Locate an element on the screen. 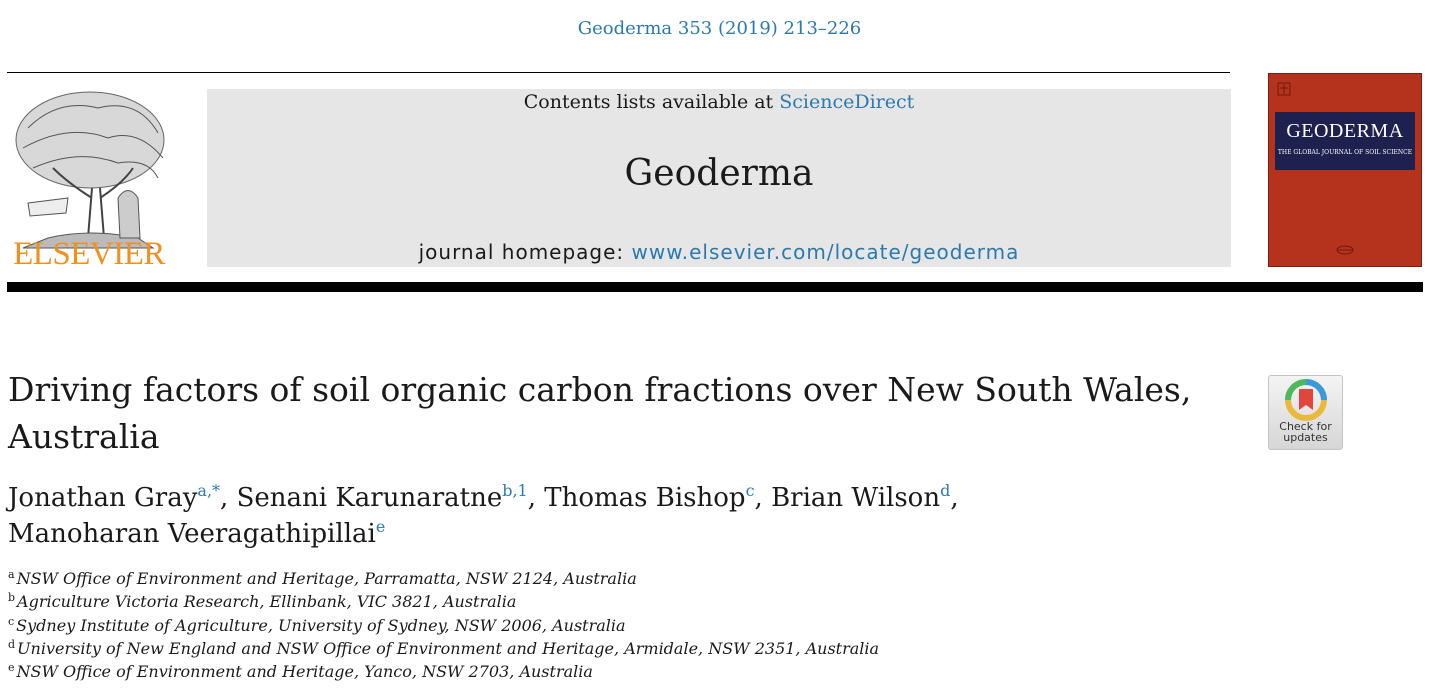 The height and width of the screenshot is (688, 1439). journal-citation: Geoderma 353 (2019) 213–226 is located at coordinates (719, 28).